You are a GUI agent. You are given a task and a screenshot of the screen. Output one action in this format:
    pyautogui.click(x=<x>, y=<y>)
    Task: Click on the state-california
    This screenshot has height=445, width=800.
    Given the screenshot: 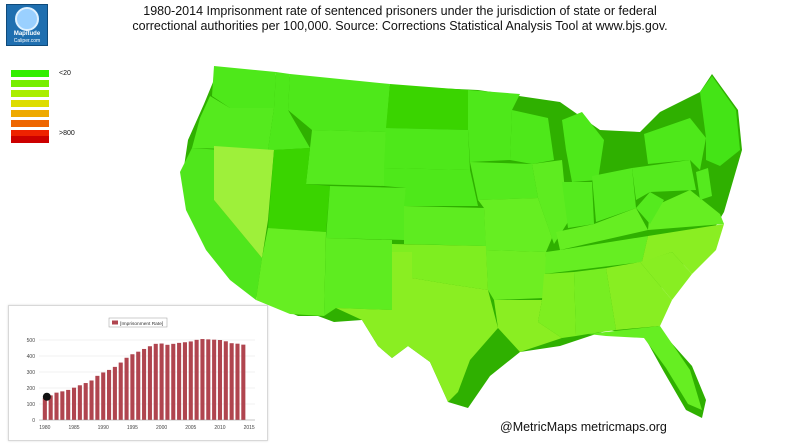 What is the action you would take?
    pyautogui.click(x=221, y=224)
    